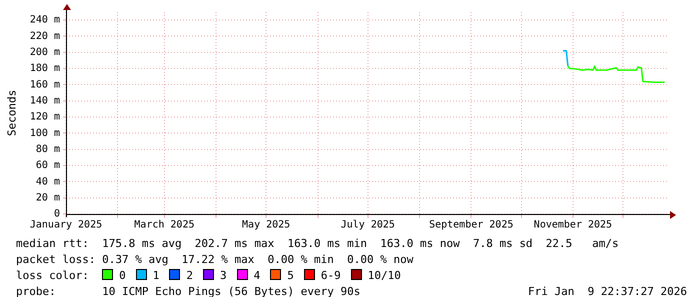 The image size is (697, 297). Describe the element at coordinates (48, 166) in the screenshot. I see `y-tick-label: 60 m` at that location.